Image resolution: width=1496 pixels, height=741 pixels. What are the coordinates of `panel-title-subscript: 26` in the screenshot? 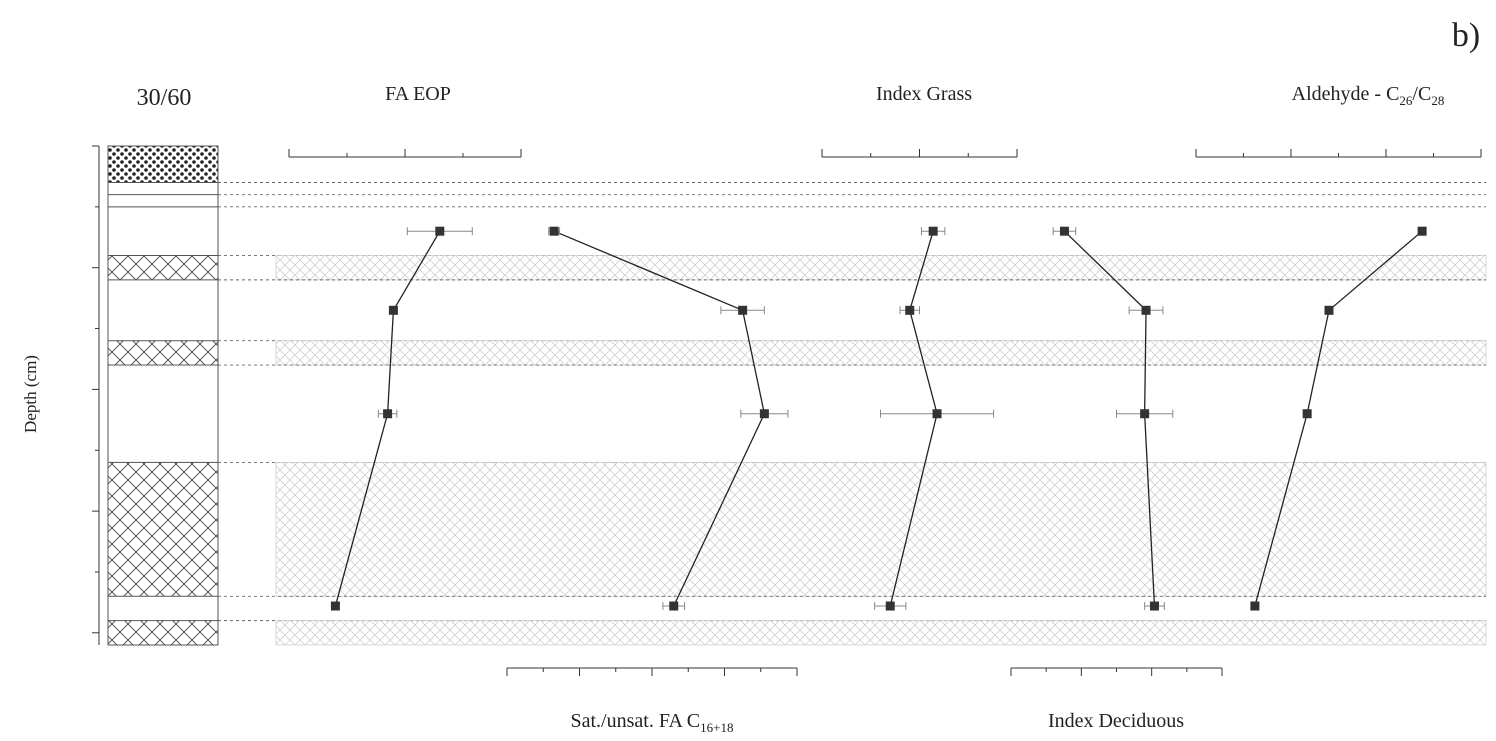 It's located at (1406, 100).